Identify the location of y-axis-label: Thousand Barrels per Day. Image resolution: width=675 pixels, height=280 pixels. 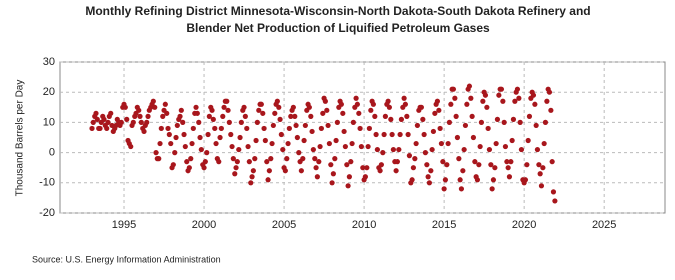
(20, 138).